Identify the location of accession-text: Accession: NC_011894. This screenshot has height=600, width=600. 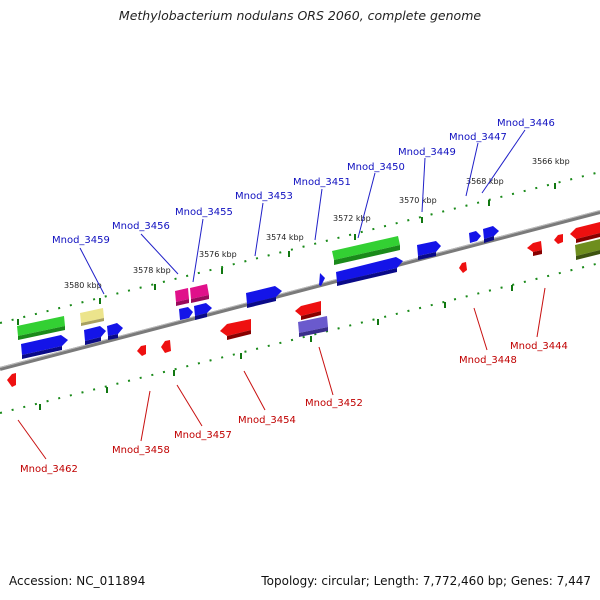
(77, 581).